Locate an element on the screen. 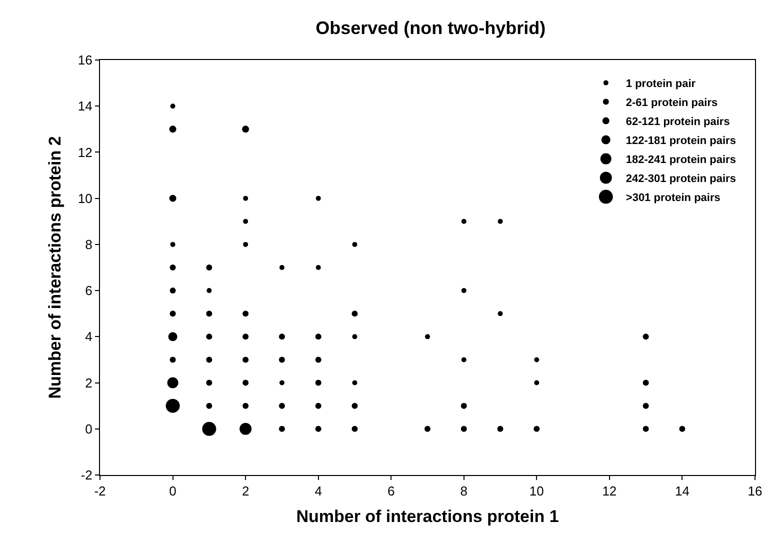  y-tick-label: 10 is located at coordinates (85, 198).